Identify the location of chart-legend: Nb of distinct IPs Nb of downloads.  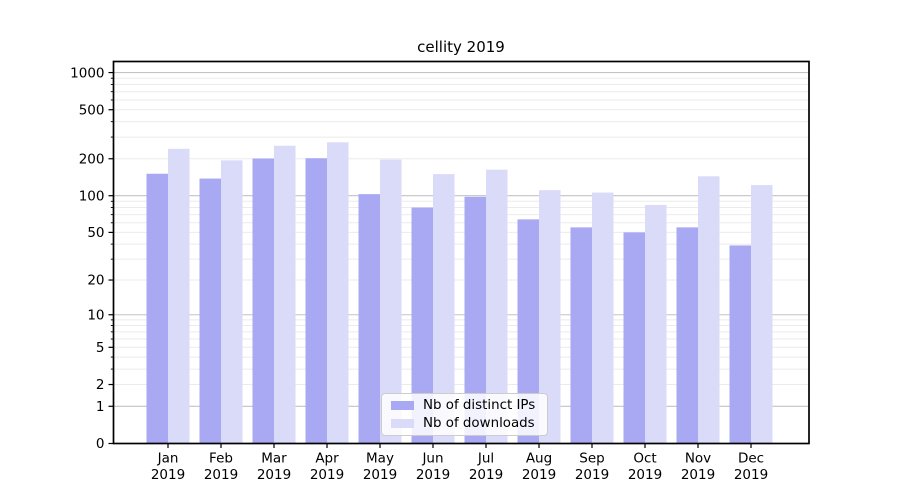
(464, 414).